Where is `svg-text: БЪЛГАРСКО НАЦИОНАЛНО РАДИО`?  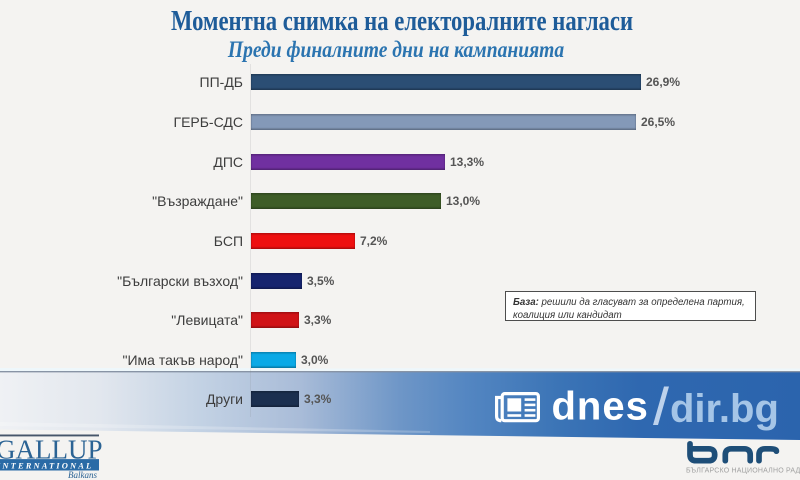 svg-text: БЪЛГАРСКО НАЦИОНАЛНО РАДИО is located at coordinates (743, 471).